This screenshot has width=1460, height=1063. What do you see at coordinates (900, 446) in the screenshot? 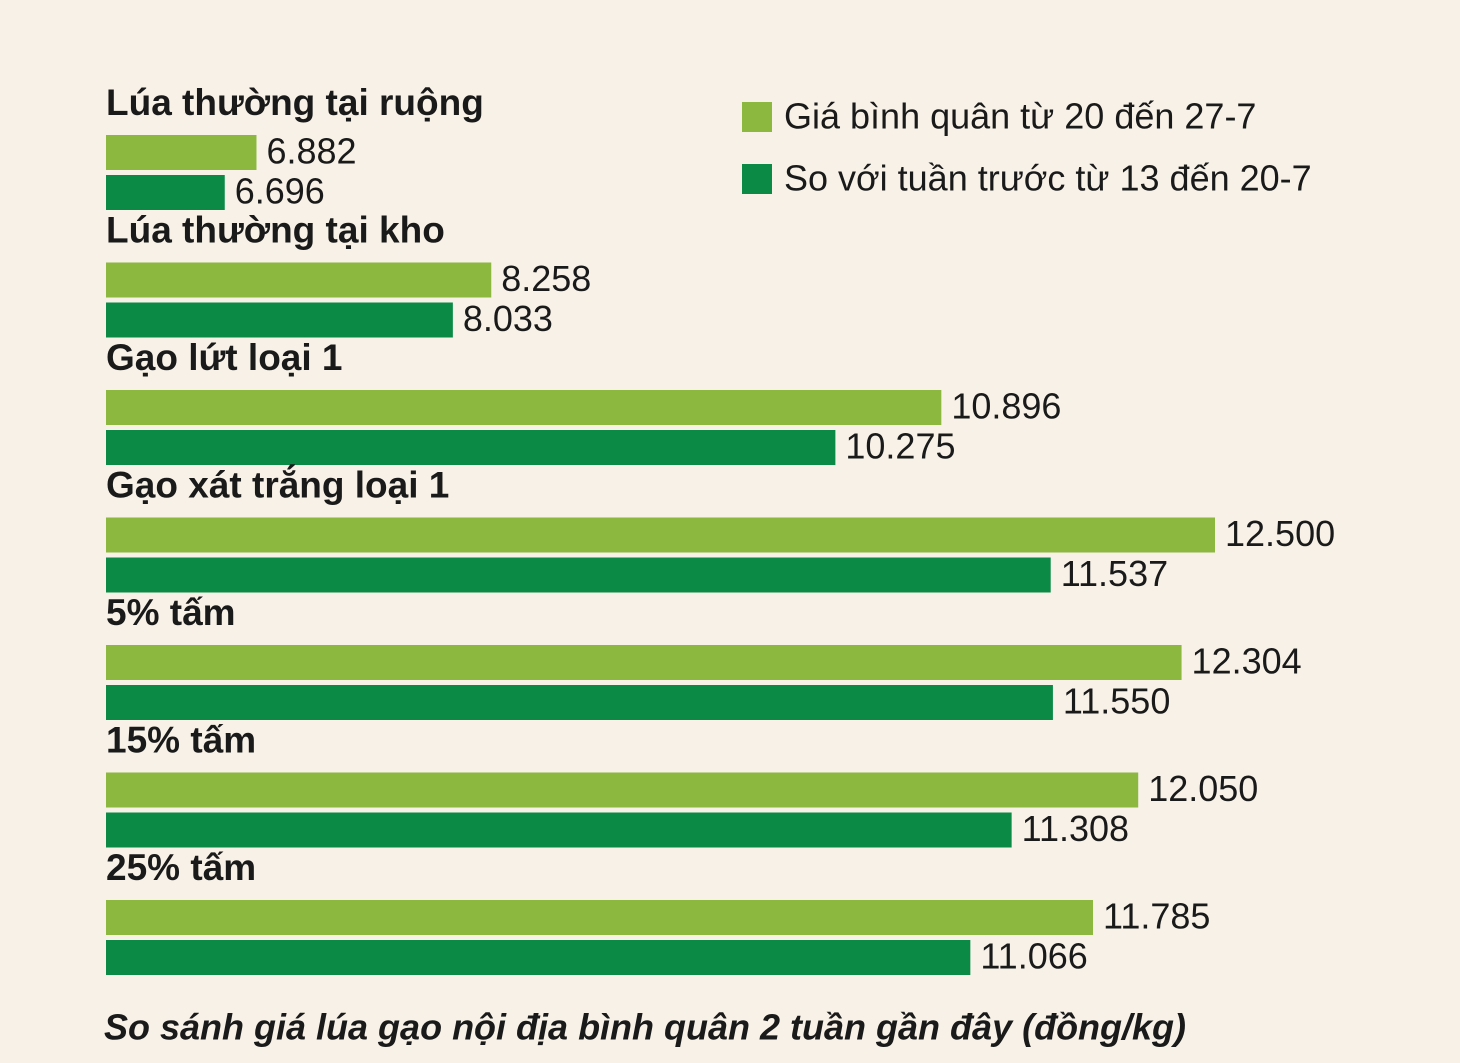
I see `value-label: 10.275` at bounding box center [900, 446].